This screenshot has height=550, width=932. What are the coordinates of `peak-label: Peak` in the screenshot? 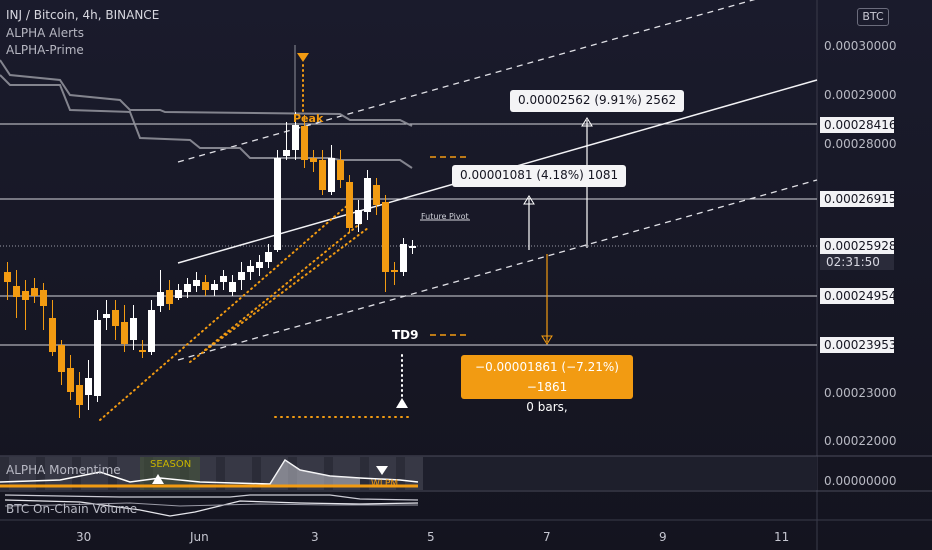 It's located at (308, 118).